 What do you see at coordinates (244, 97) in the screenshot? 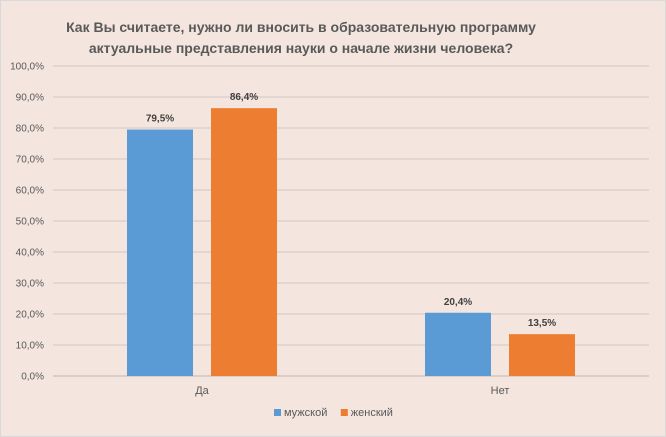
I see `data-label: 86,4%` at bounding box center [244, 97].